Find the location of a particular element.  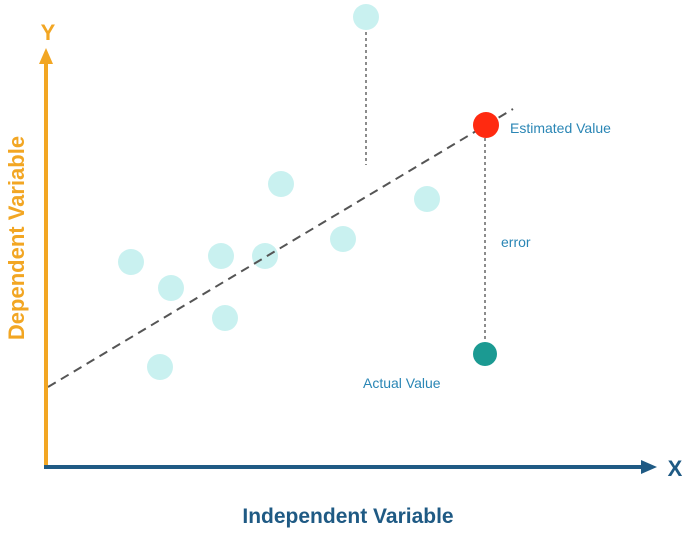

actual-value-label: Actual Value is located at coordinates (402, 383).